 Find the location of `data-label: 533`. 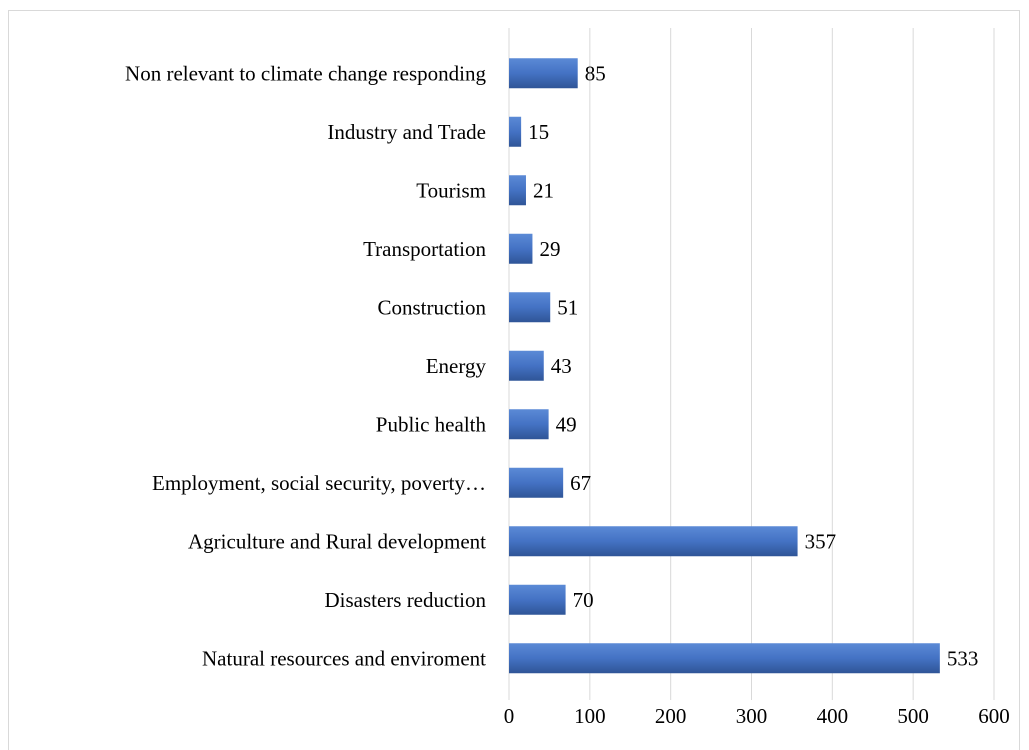

data-label: 533 is located at coordinates (963, 658).